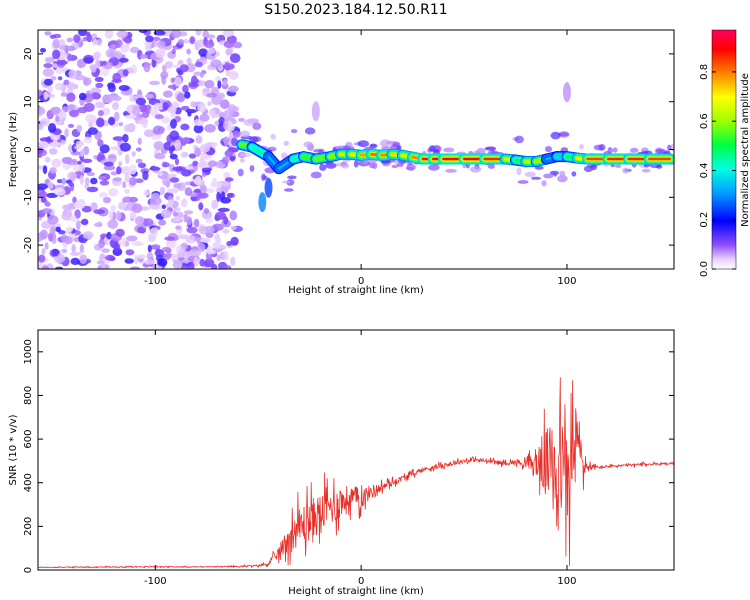  Describe the element at coordinates (28, 526) in the screenshot. I see `y-tick-label: 200` at that location.